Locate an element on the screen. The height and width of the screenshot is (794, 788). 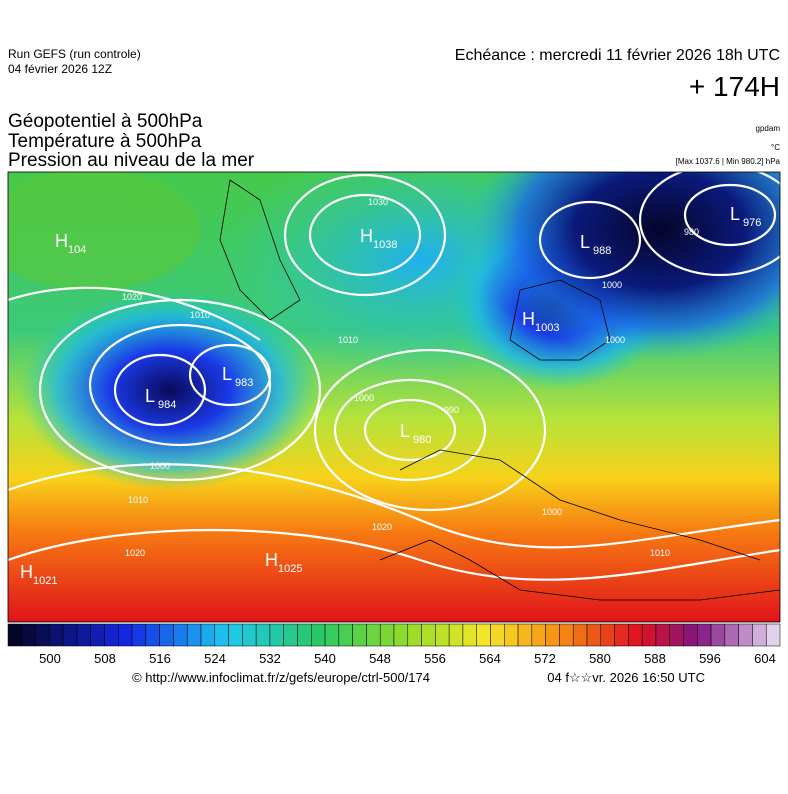
center-value: 980 is located at coordinates (422, 440).